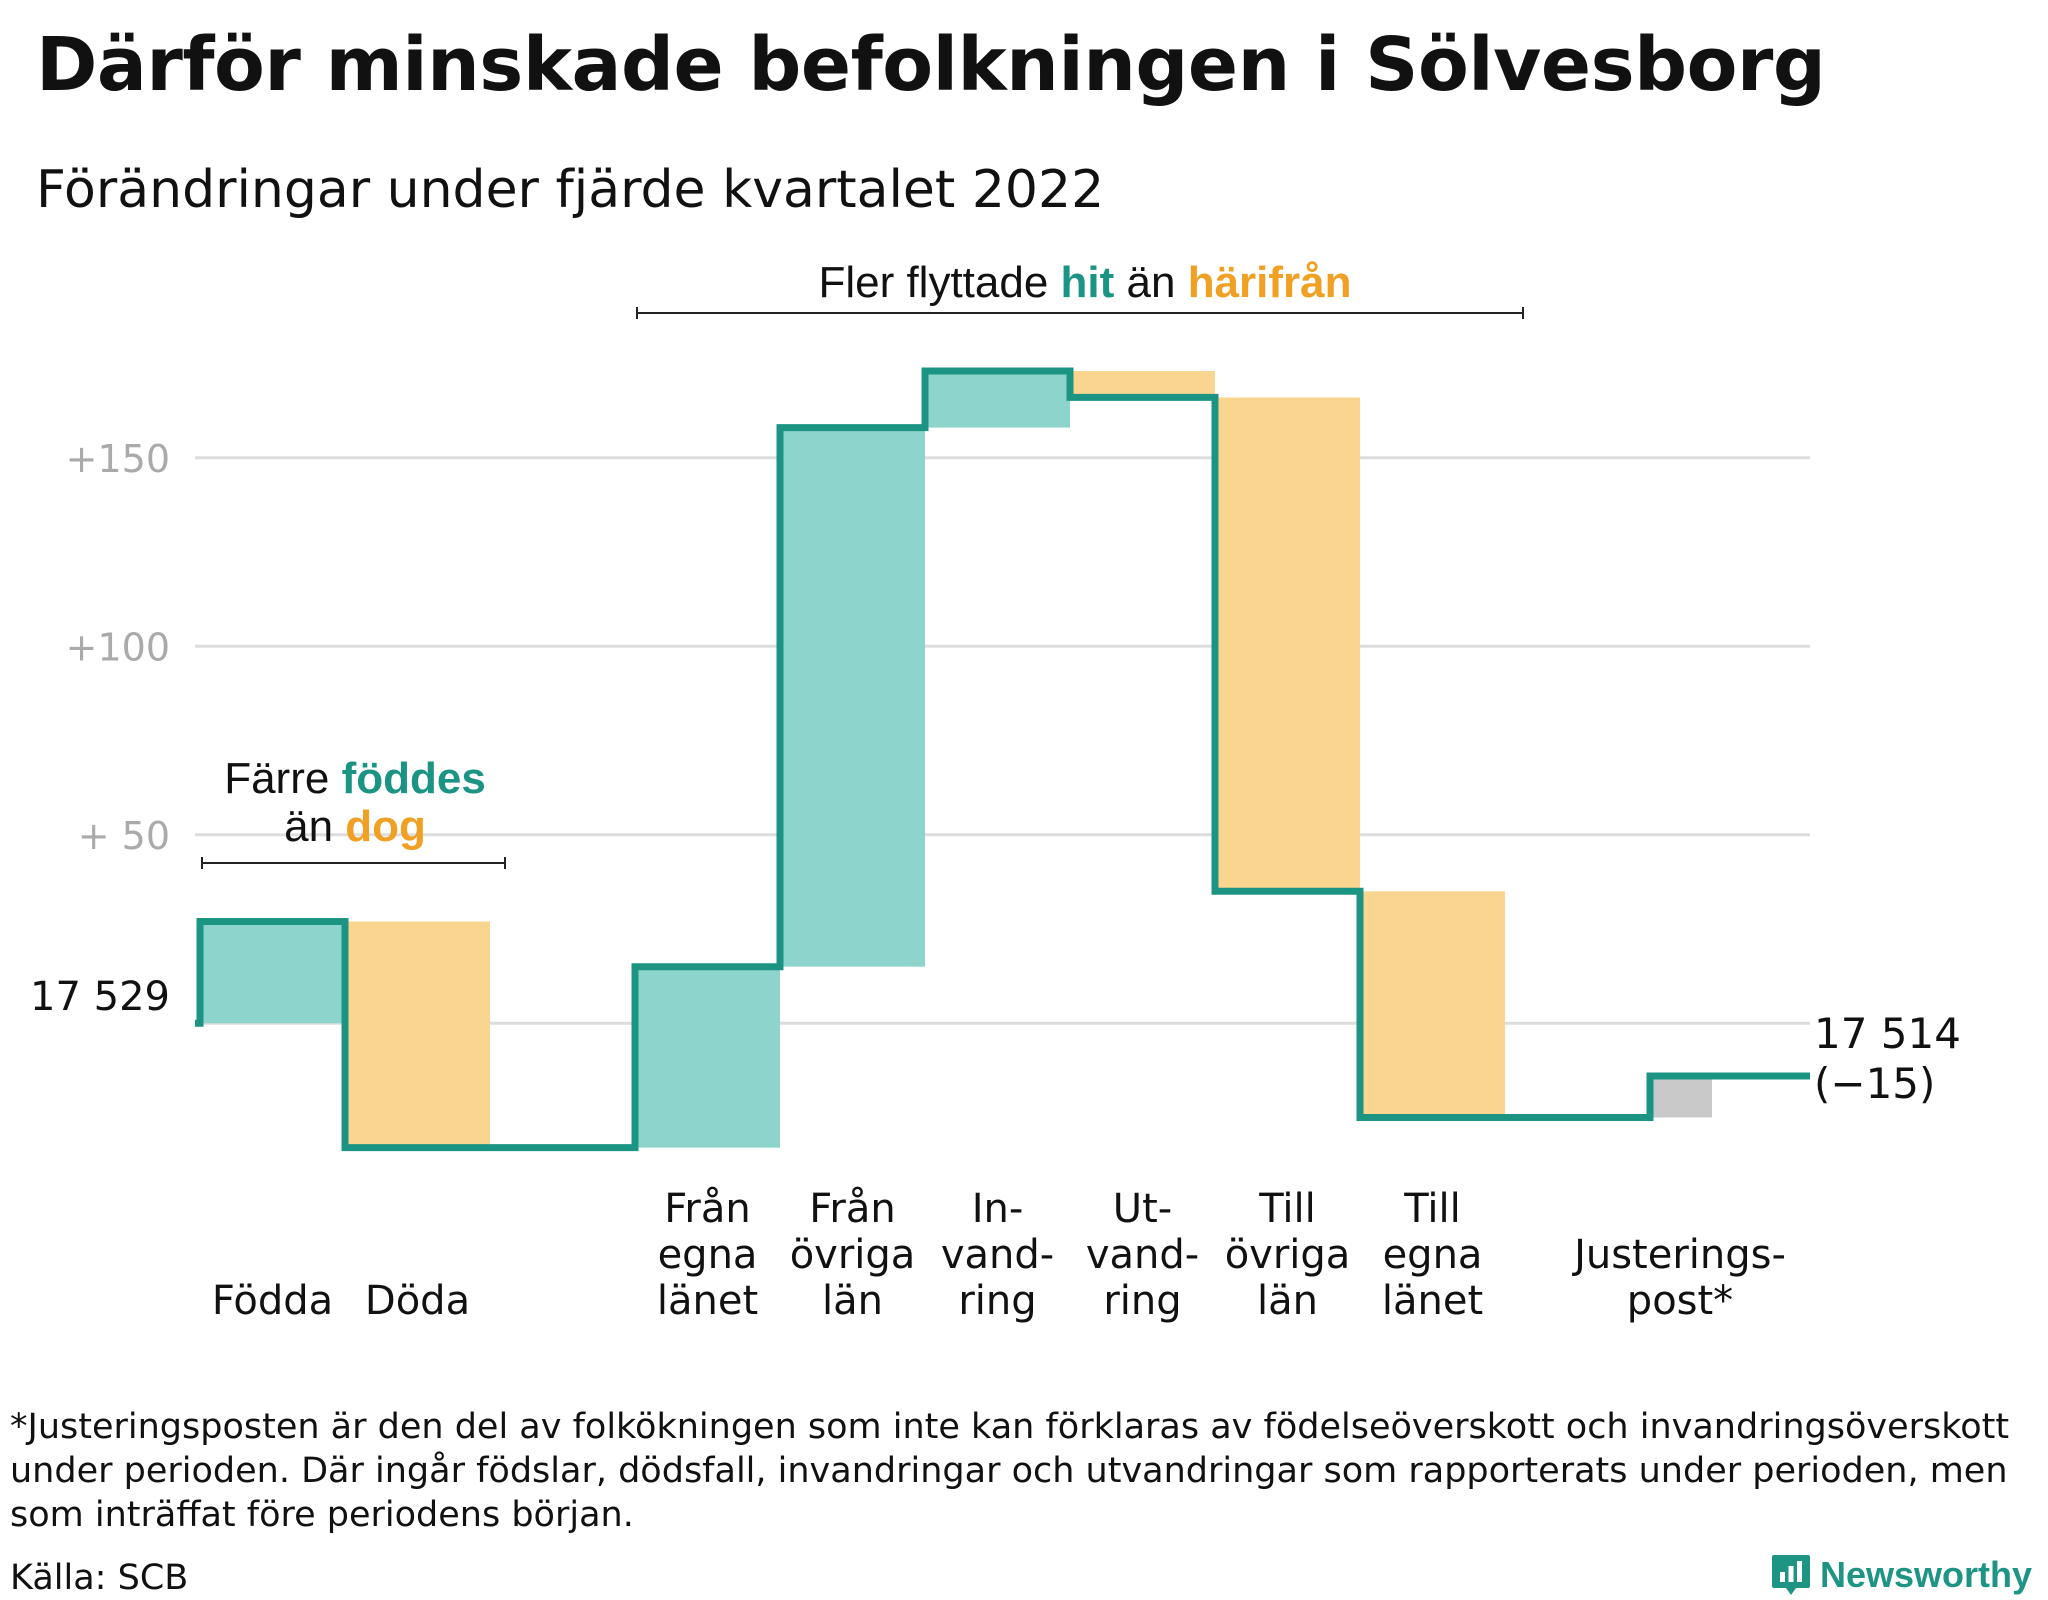 The width and height of the screenshot is (2048, 1600). Describe the element at coordinates (385, 826) in the screenshot. I see `highlight-died: dog` at that location.